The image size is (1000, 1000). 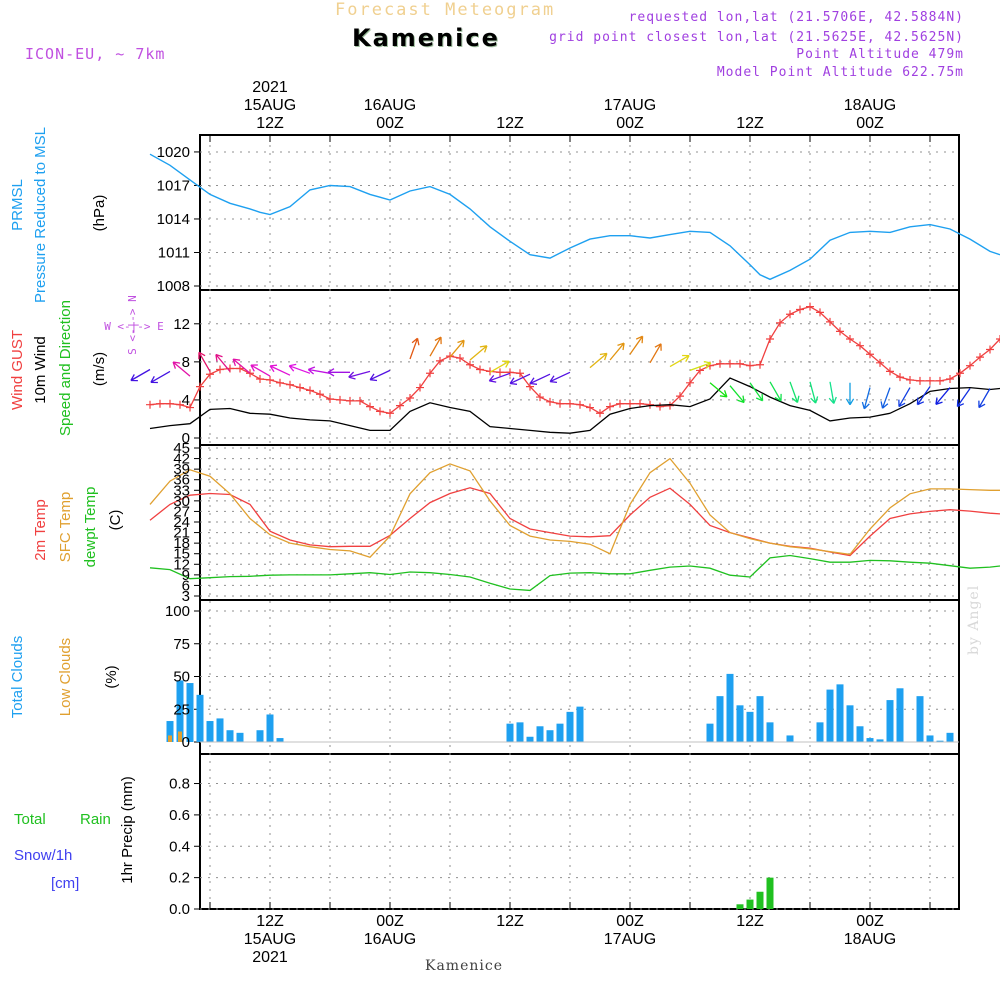 What do you see at coordinates (186, 742) in the screenshot?
I see `clouds-tick-label: 0` at bounding box center [186, 742].